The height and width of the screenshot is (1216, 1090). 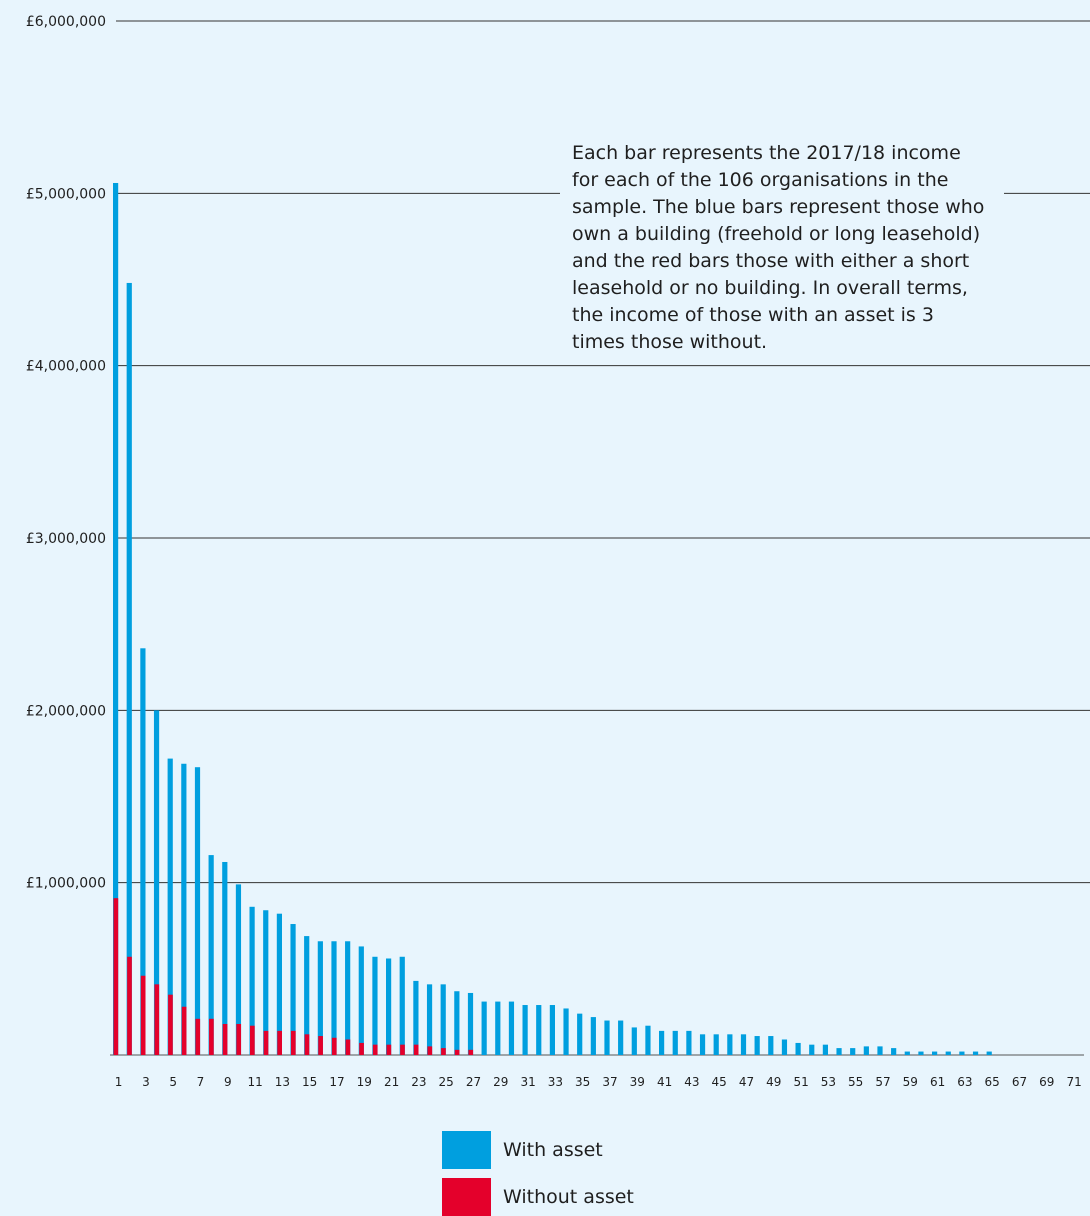 What do you see at coordinates (500, 1082) in the screenshot?
I see `x-tick-label: 29` at bounding box center [500, 1082].